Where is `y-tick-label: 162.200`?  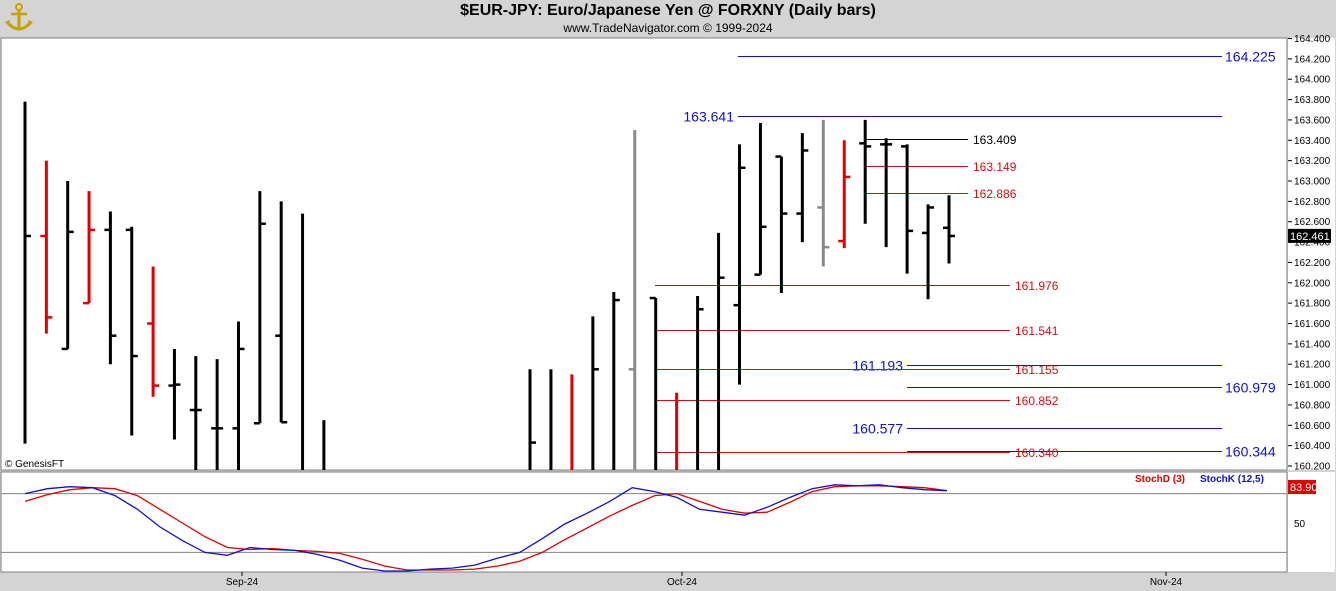 y-tick-label: 162.200 is located at coordinates (1312, 263).